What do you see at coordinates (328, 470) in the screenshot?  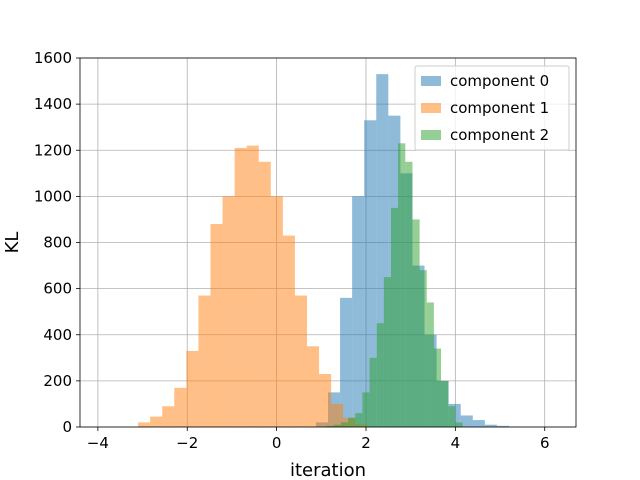 I see `x-axis-label: iteration` at bounding box center [328, 470].